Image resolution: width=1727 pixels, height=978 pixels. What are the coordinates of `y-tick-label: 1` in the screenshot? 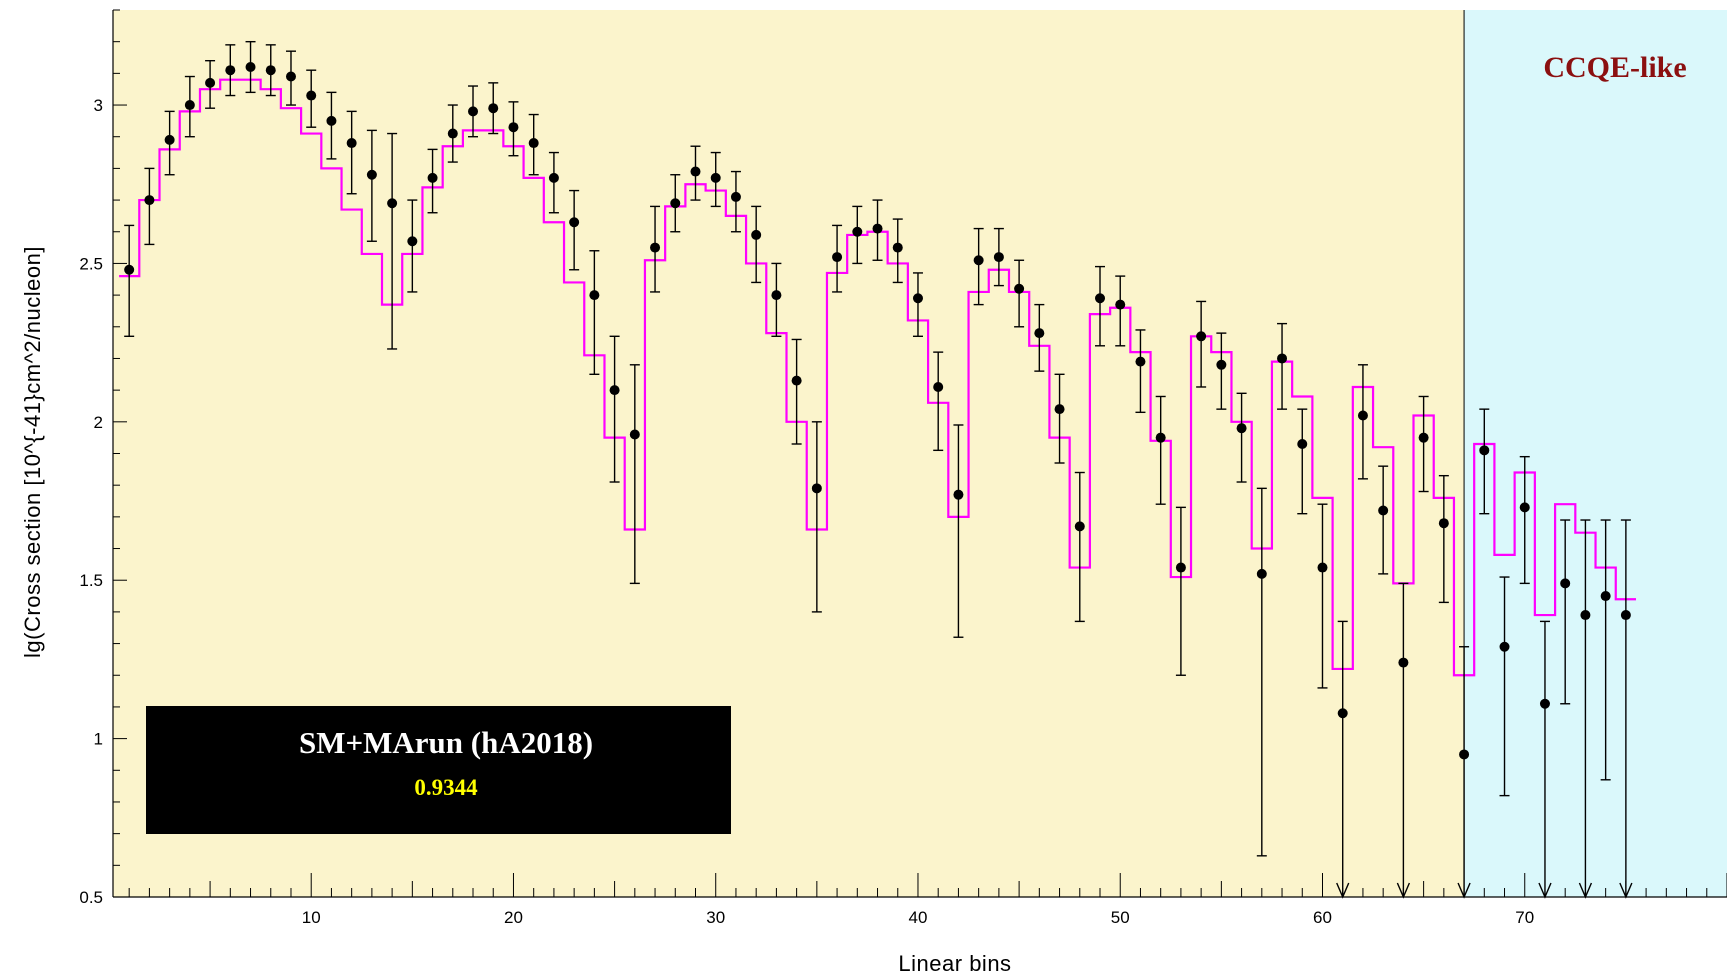 It's located at (98, 739).